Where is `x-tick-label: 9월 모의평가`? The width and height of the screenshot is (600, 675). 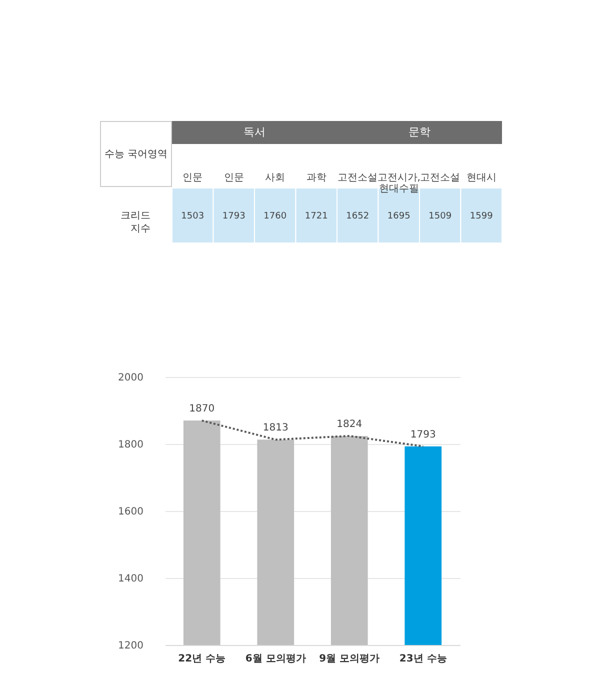 x-tick-label: 9월 모의평가 is located at coordinates (349, 659).